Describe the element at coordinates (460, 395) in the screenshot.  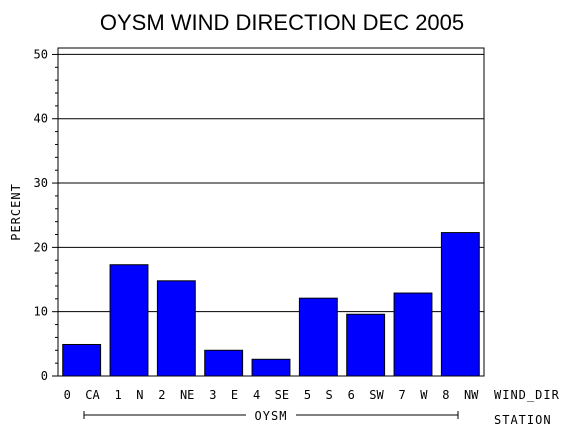
I see `x-tick-label: 8 NW` at that location.